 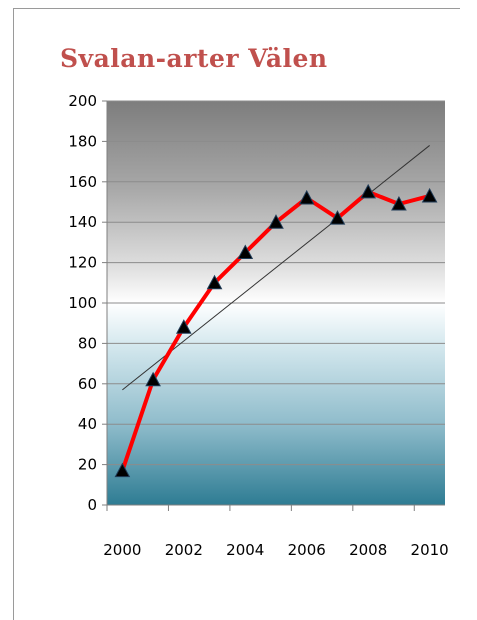 What do you see at coordinates (92, 505) in the screenshot?
I see `y-tick-label: 0` at bounding box center [92, 505].